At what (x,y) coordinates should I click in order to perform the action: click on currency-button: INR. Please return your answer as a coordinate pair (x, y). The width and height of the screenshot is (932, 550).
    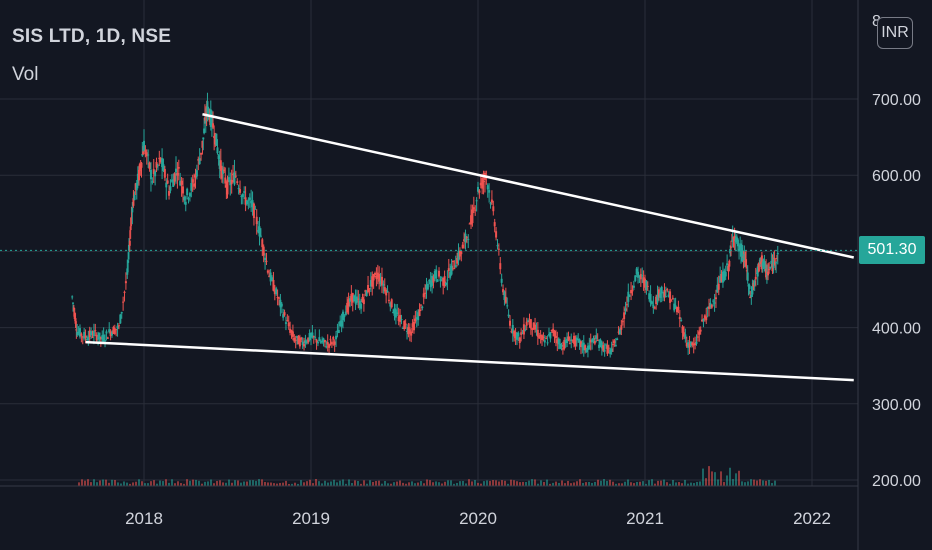
    Looking at the image, I should click on (895, 33).